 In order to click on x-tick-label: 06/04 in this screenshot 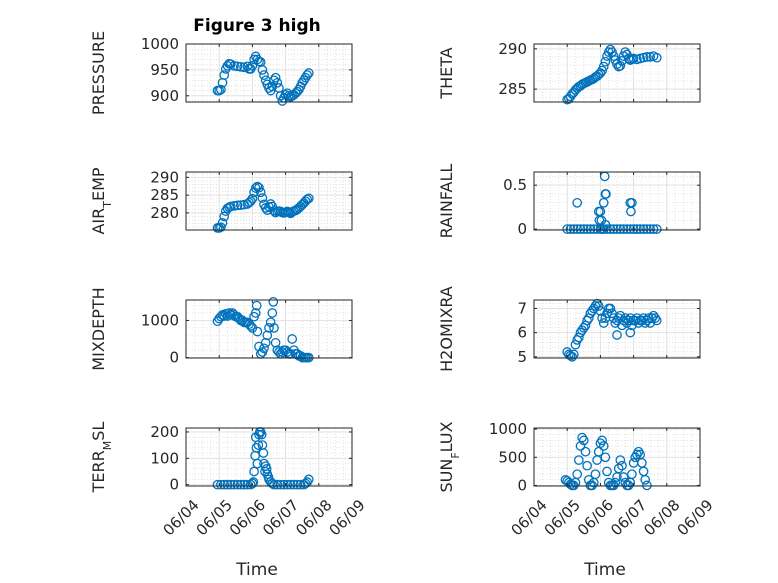, I will do `click(528, 517)`.